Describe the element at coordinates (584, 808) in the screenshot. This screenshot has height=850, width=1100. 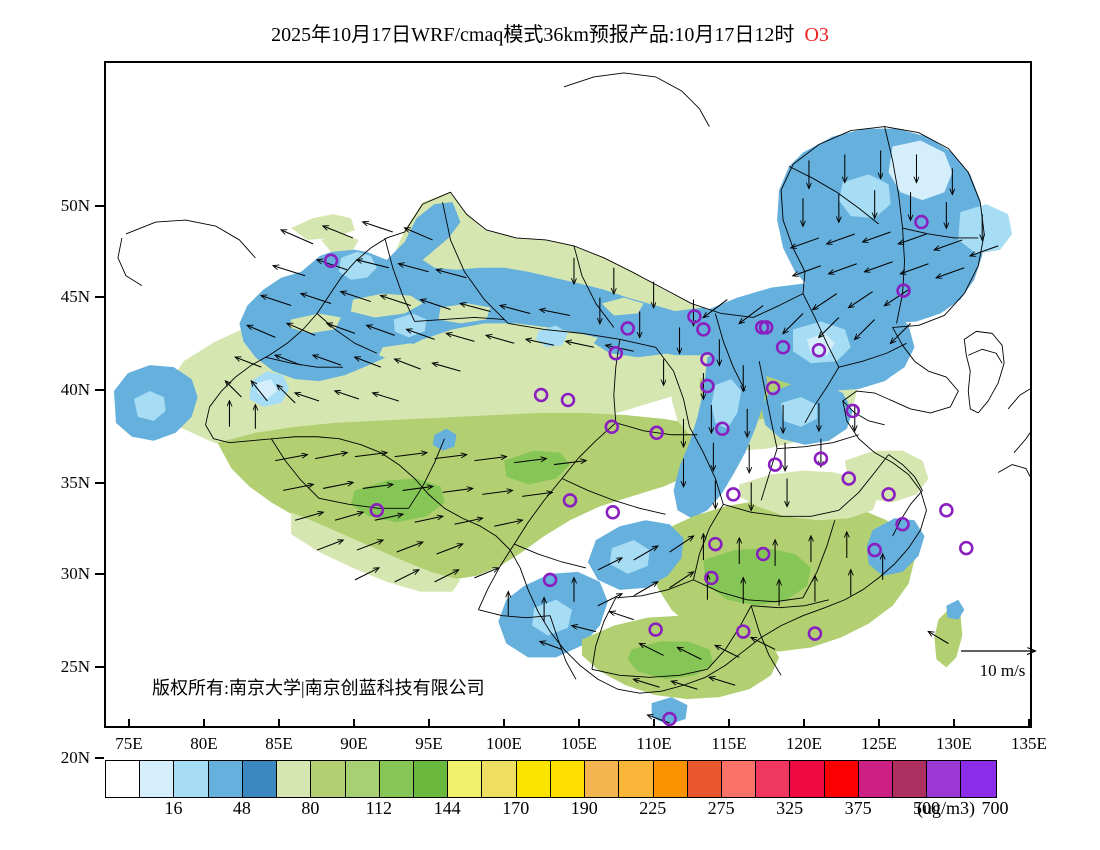
I see `colorbar-tick-label: 190` at that location.